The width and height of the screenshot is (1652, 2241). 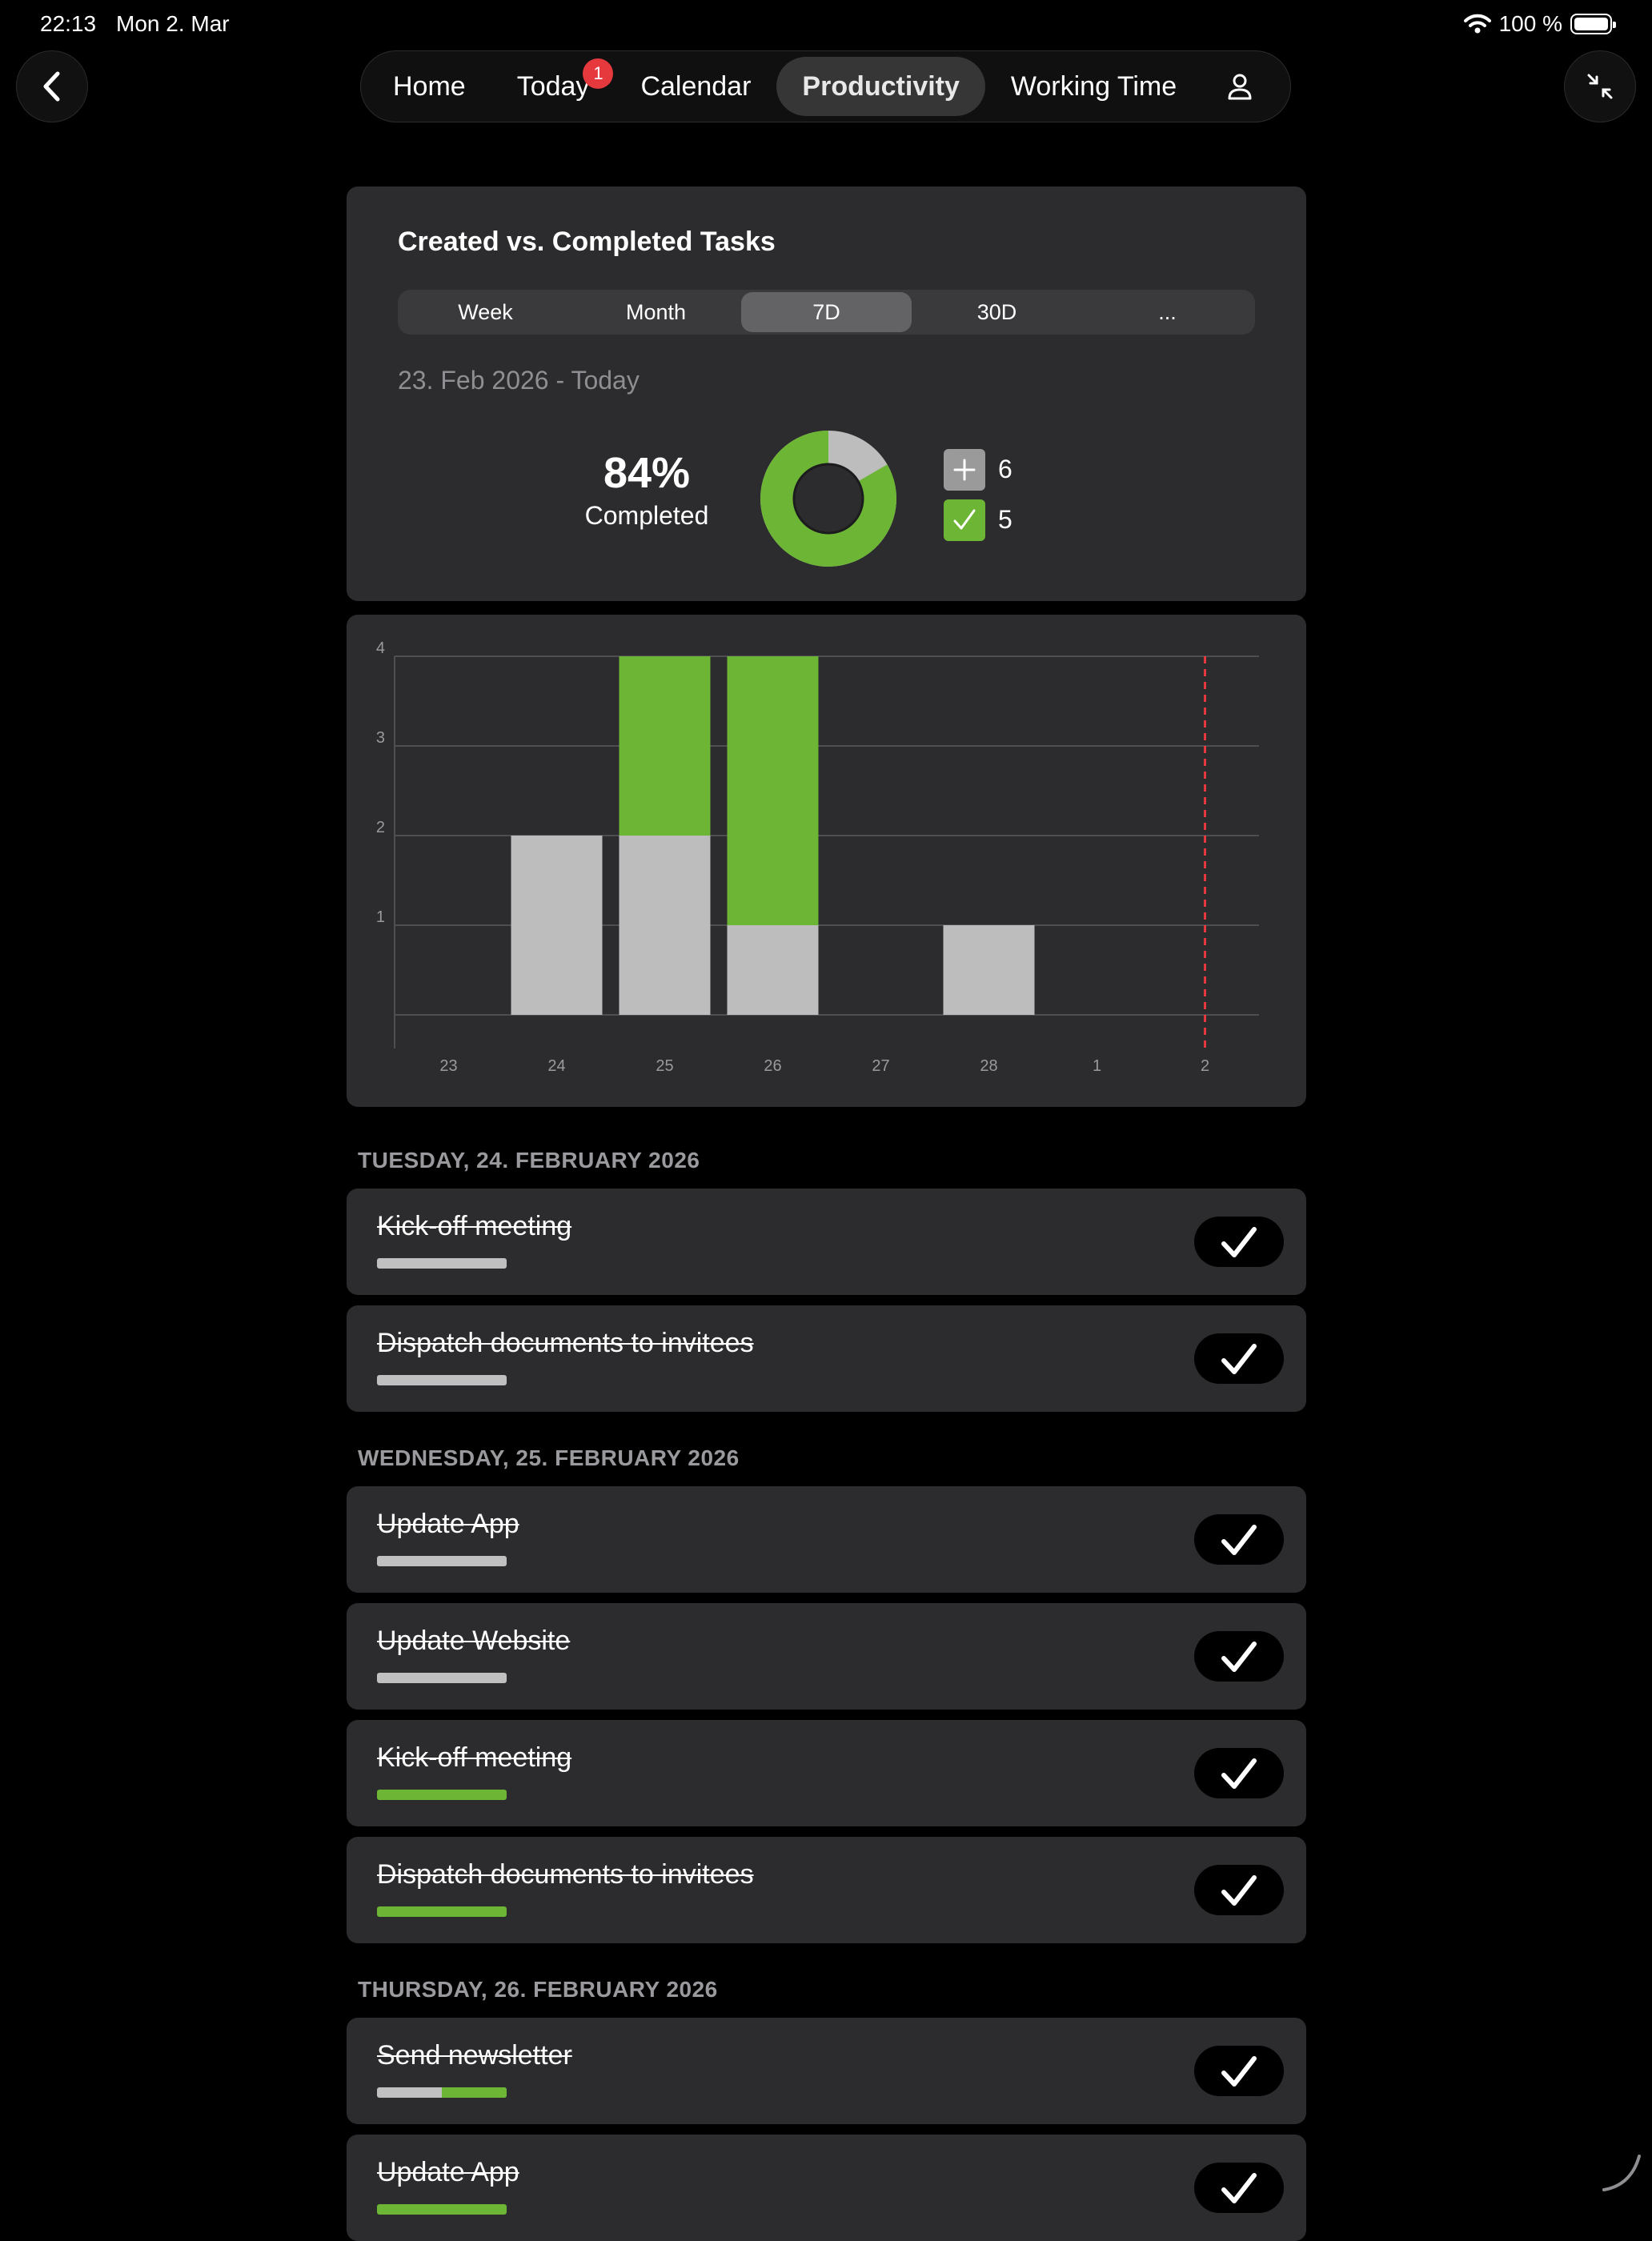 I want to click on back-button, so click(x=52, y=86).